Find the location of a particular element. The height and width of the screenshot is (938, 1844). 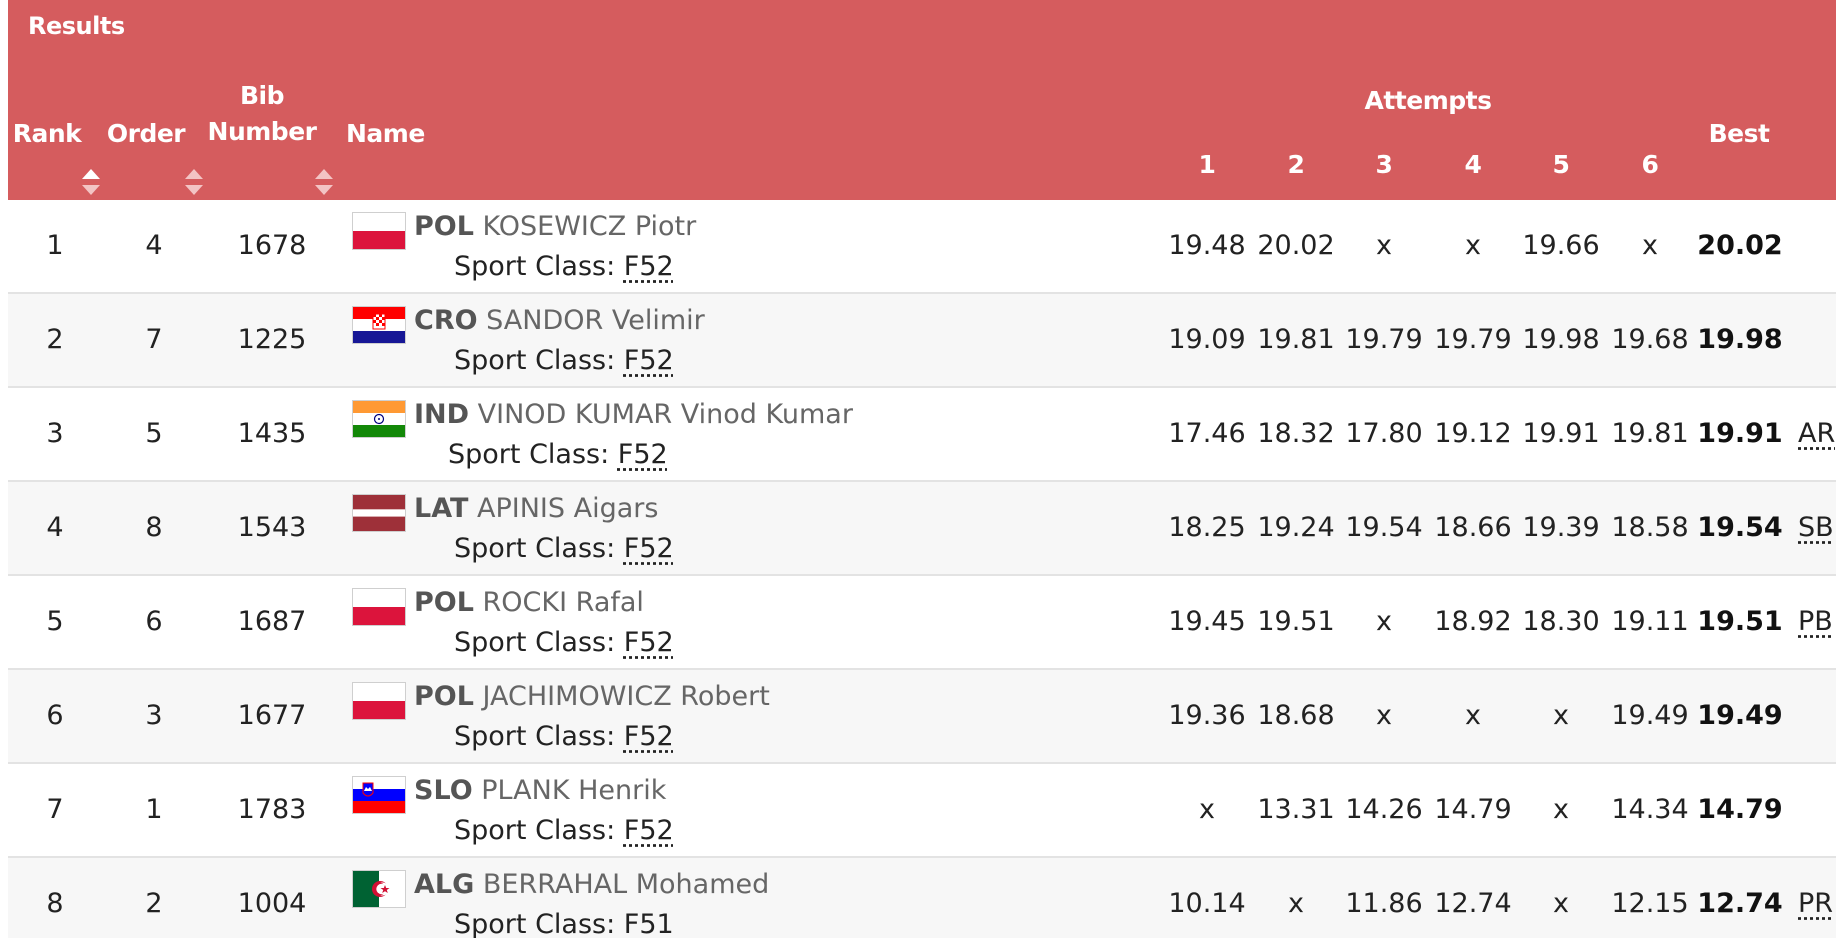

country-code: IND is located at coordinates (442, 414).